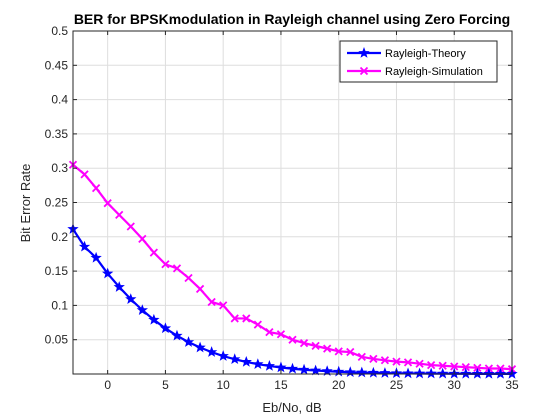  Describe the element at coordinates (57, 271) in the screenshot. I see `y-tick-label: 0.15` at that location.